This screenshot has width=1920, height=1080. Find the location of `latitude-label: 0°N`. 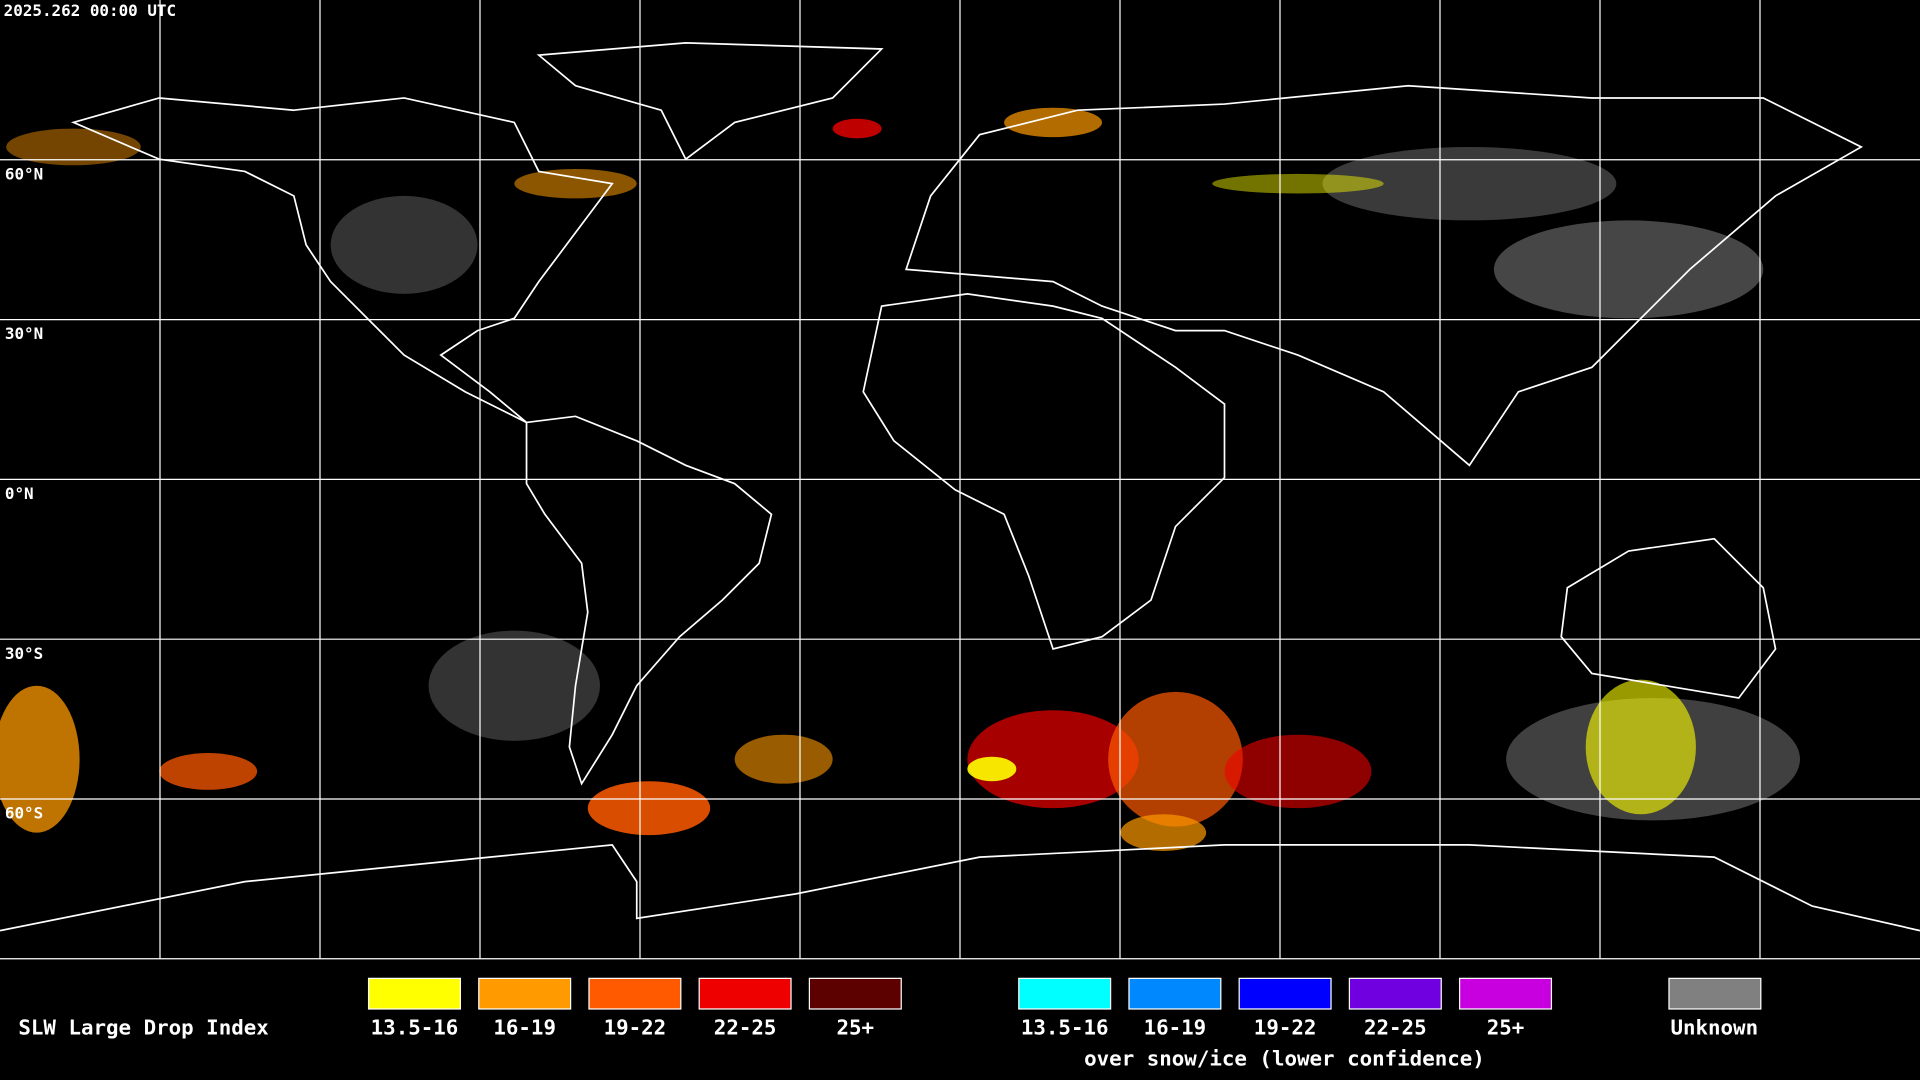

latitude-label: 0°N is located at coordinates (19, 493).